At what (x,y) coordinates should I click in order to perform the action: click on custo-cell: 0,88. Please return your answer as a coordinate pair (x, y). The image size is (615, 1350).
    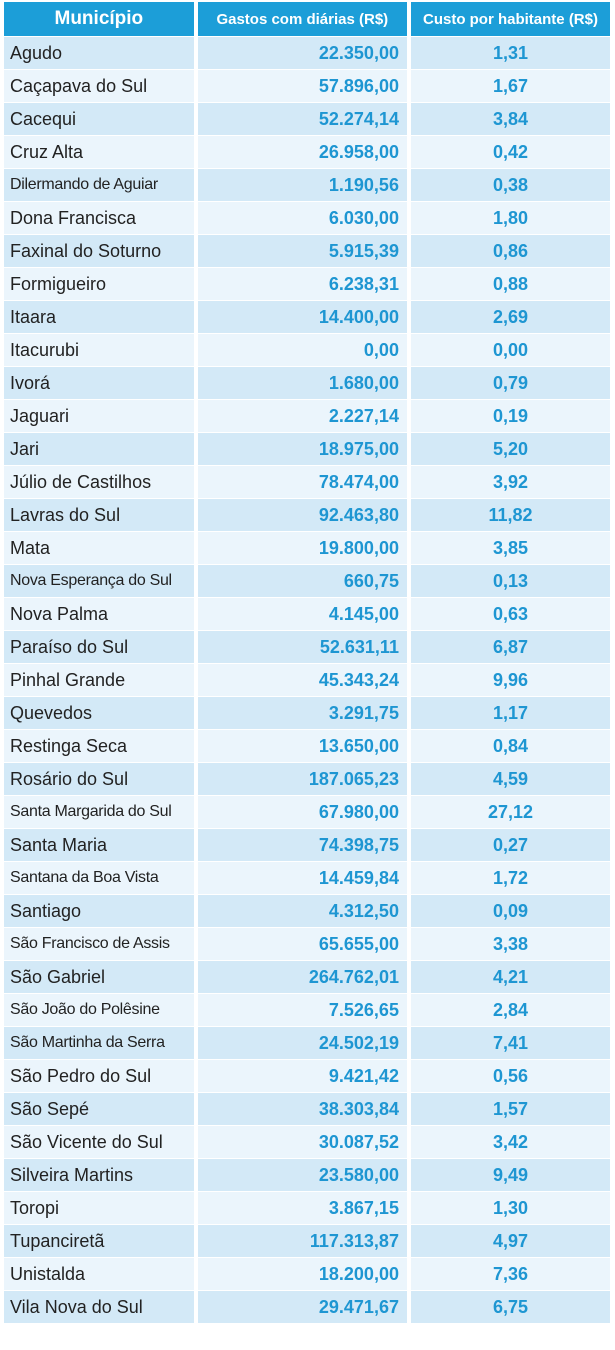
    Looking at the image, I should click on (510, 284).